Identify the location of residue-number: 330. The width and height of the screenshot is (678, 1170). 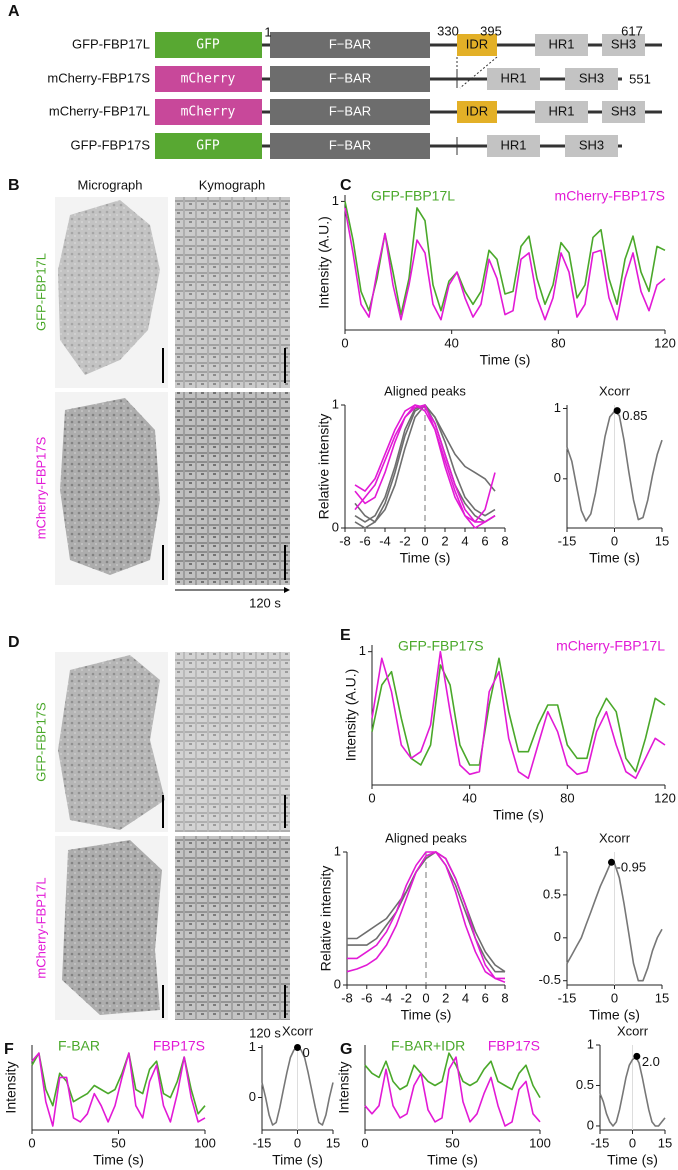
(448, 30).